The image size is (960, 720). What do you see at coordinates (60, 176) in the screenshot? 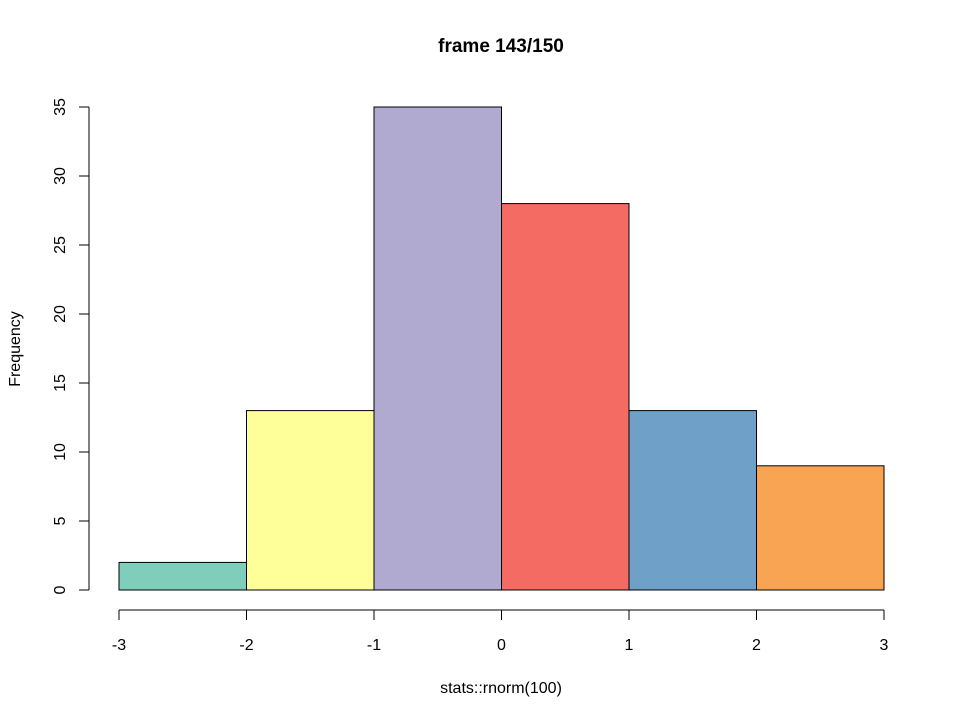
I see `y-tick-label-6: 30` at bounding box center [60, 176].